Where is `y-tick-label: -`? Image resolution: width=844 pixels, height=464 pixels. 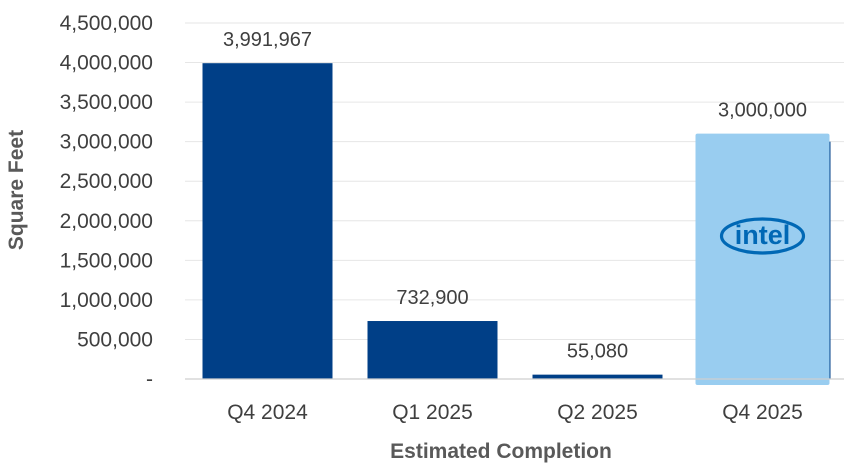 y-tick-label: - is located at coordinates (149, 379).